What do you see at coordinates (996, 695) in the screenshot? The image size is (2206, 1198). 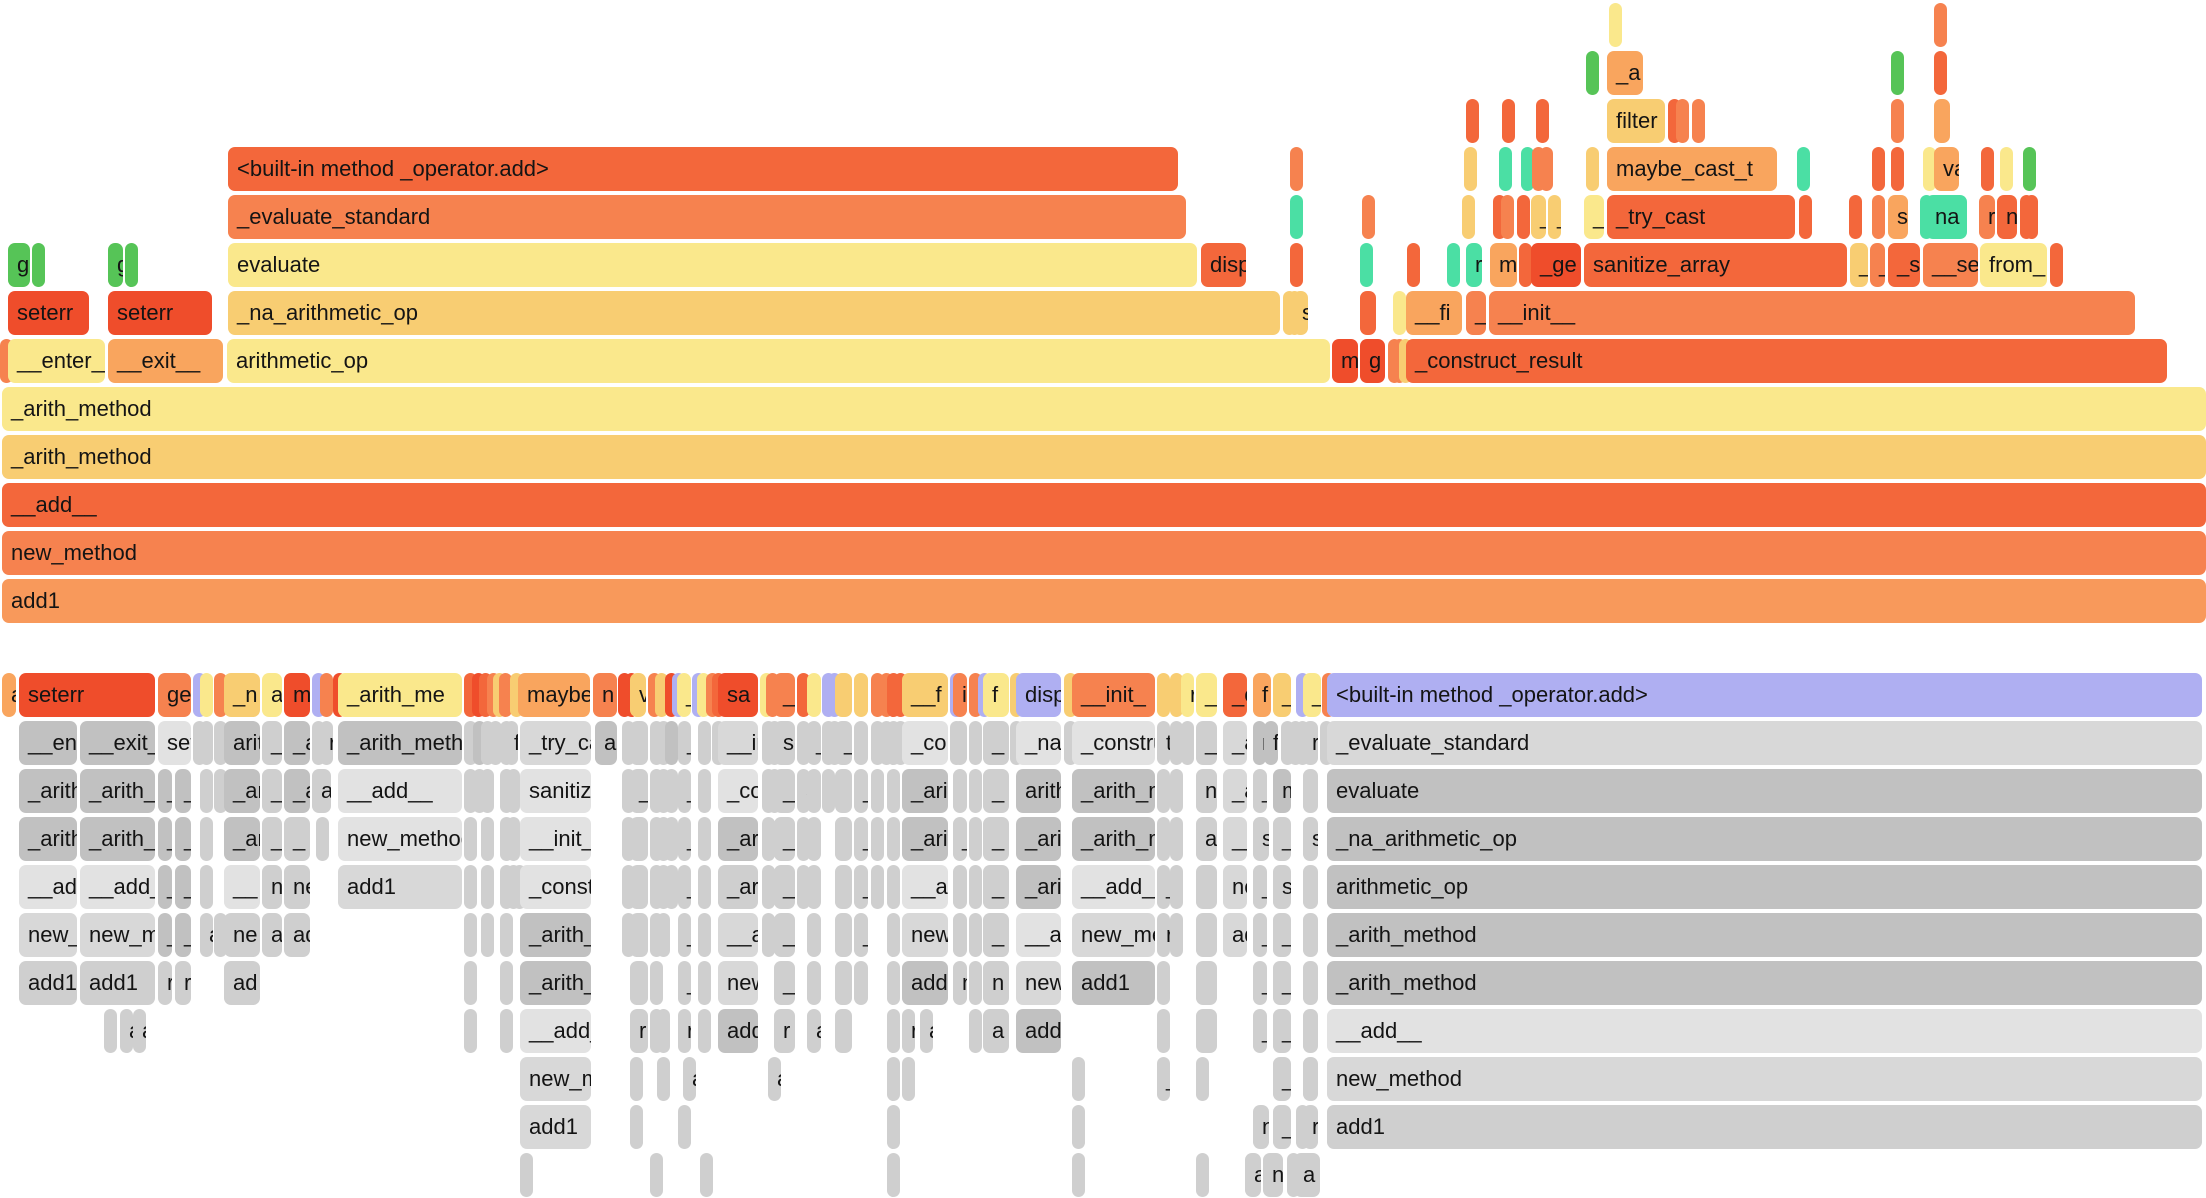 I see `frame-f: f` at bounding box center [996, 695].